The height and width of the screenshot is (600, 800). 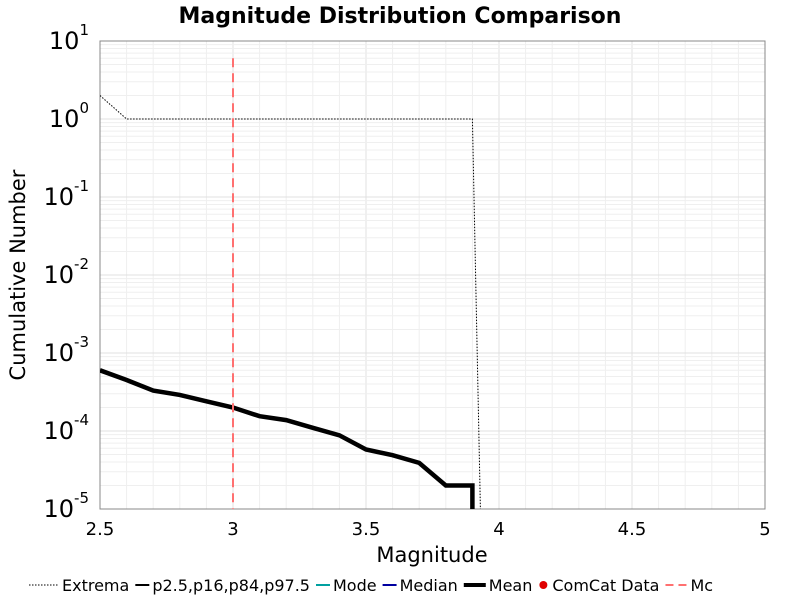 What do you see at coordinates (498, 529) in the screenshot?
I see `x-tick-label: 4` at bounding box center [498, 529].